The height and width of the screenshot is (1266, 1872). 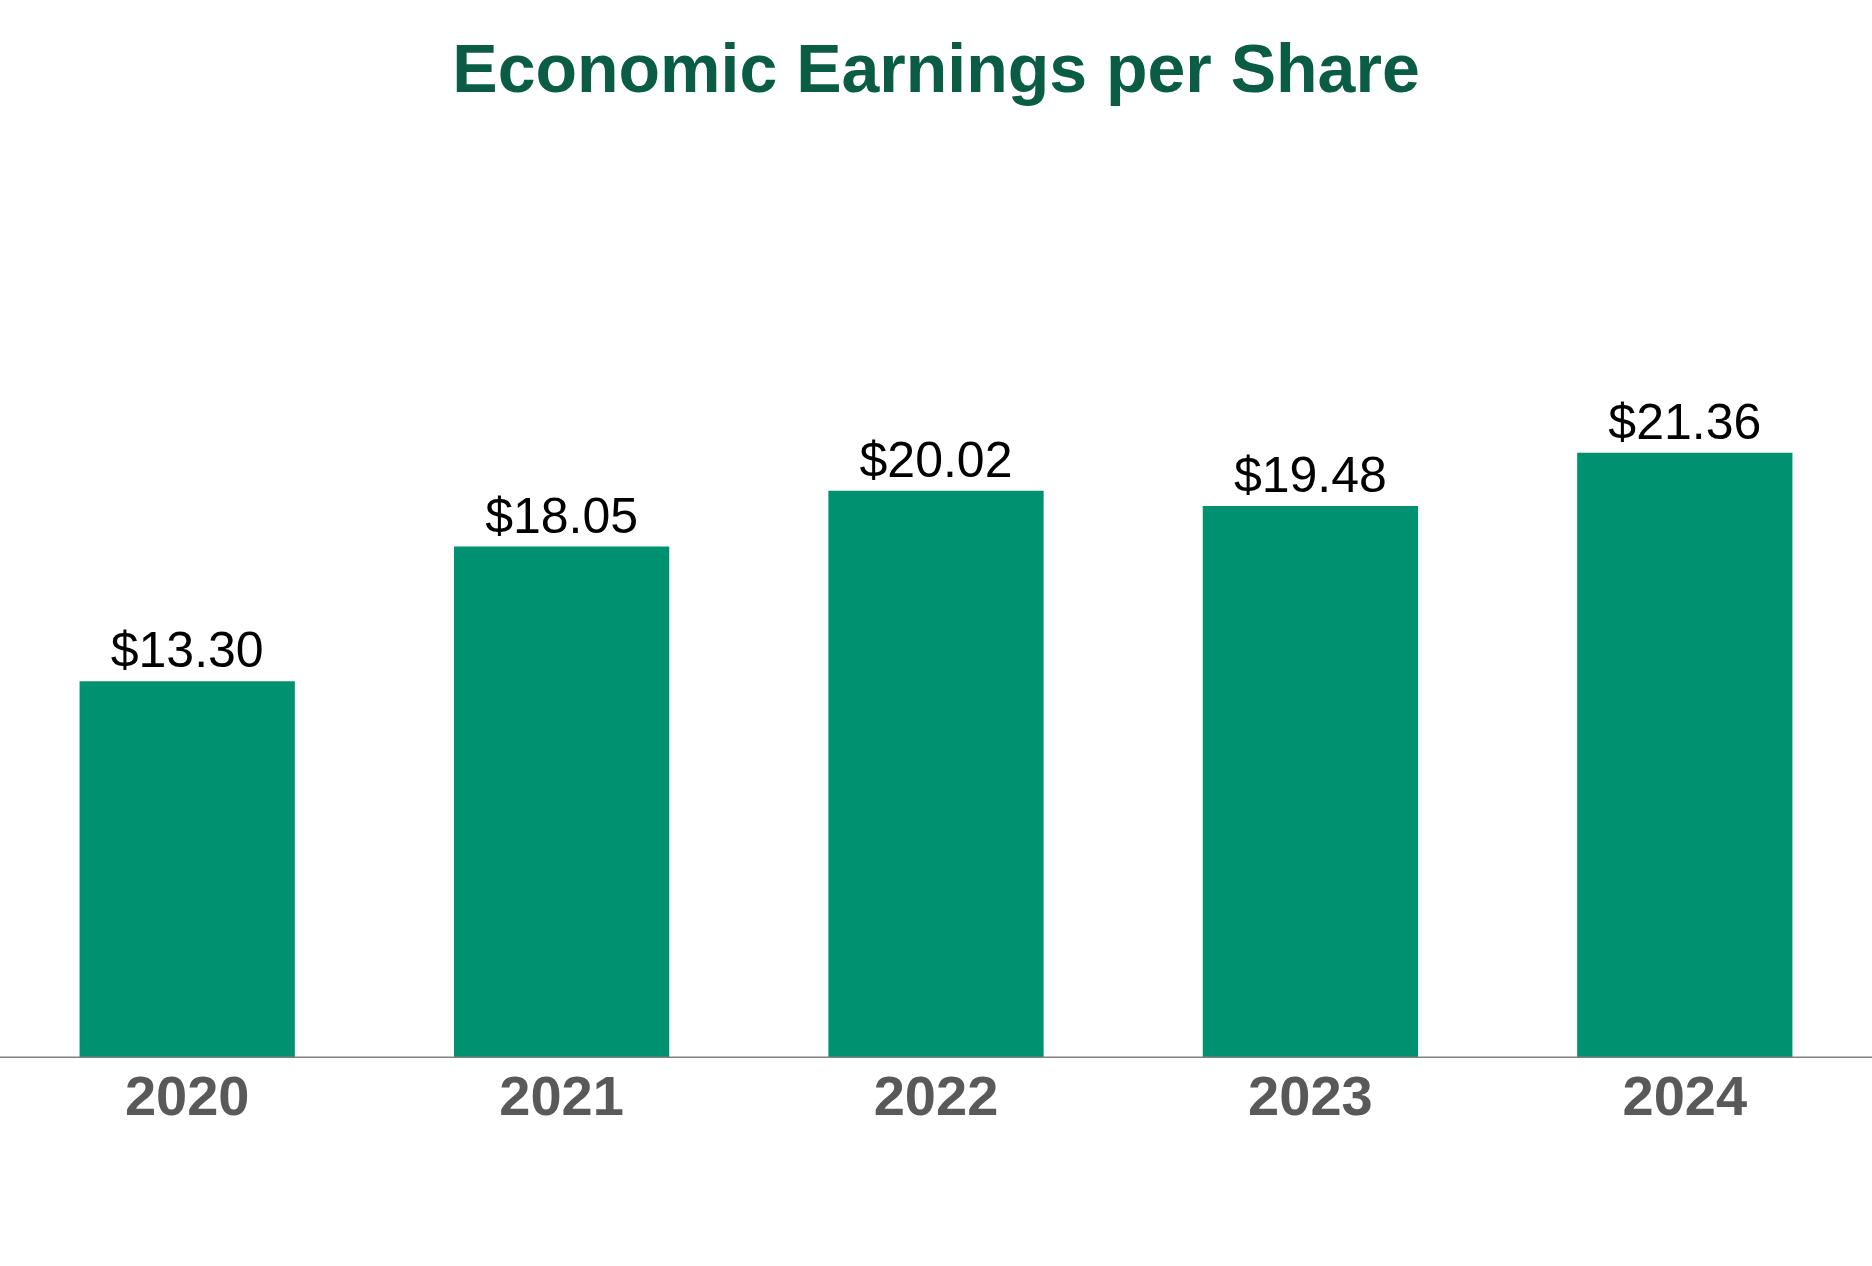 I want to click on data-label: $21.36, so click(x=1685, y=421).